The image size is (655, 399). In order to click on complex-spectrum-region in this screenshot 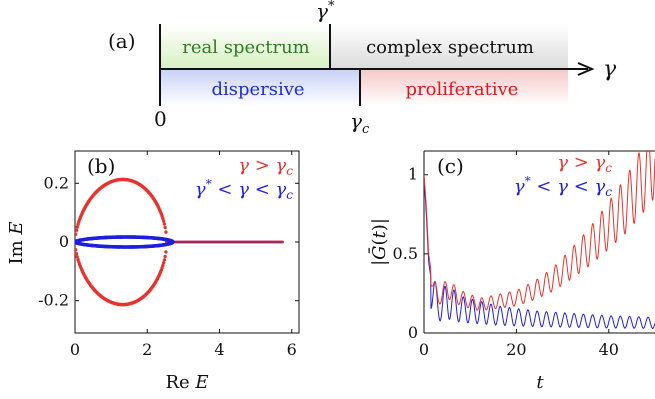, I will do `click(449, 46)`.